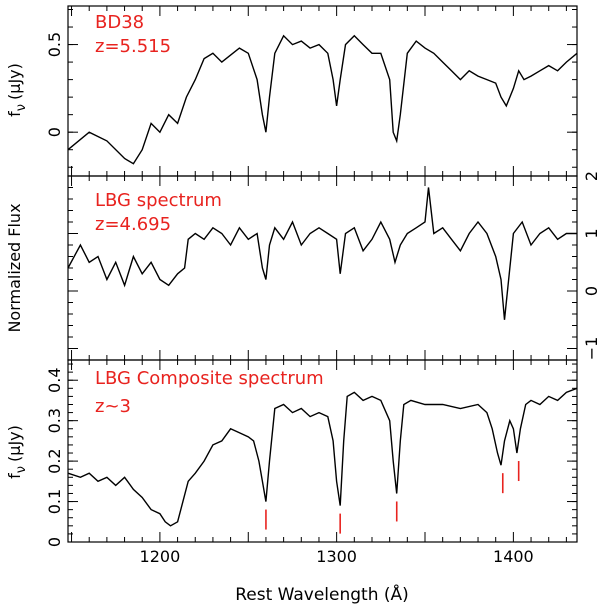 The height and width of the screenshot is (608, 603). Describe the element at coordinates (591, 291) in the screenshot. I see `panel-middle-ytick-label: 0` at that location.